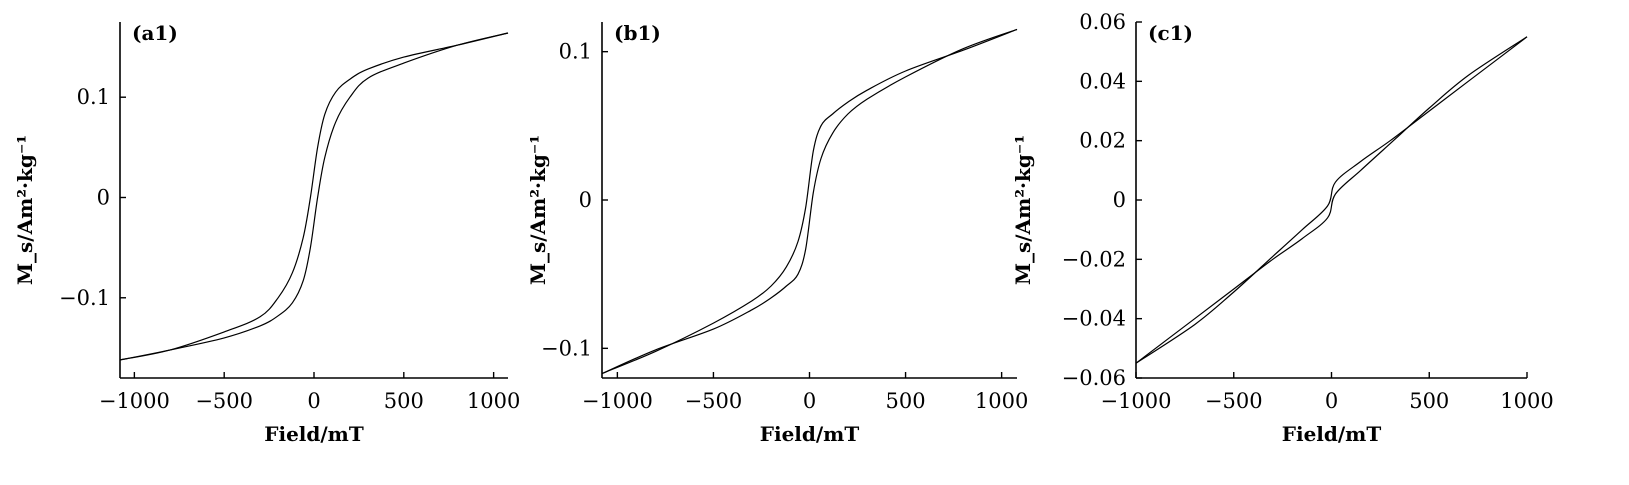 This screenshot has height=485, width=1629. Describe the element at coordinates (637, 33) in the screenshot. I see `panel-label: (b1)` at that location.